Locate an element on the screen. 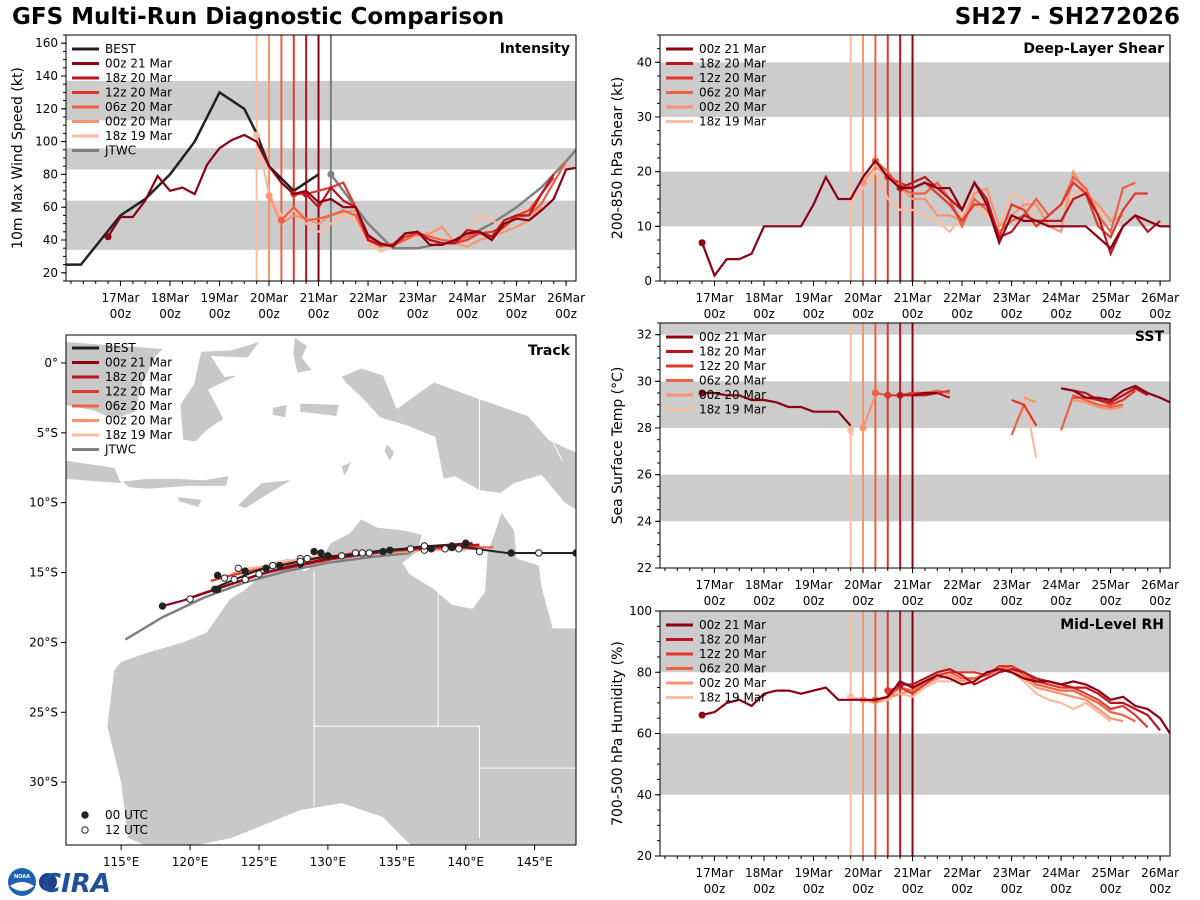 The image size is (1200, 900). marker-legend-label: 00 UTC is located at coordinates (126, 815).